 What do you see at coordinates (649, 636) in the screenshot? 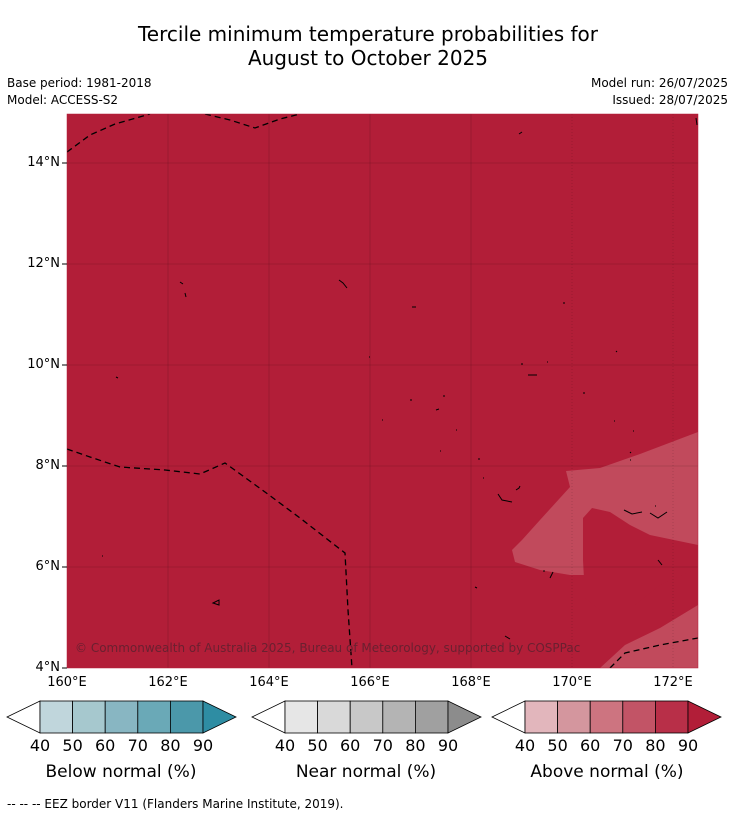
I see `above-70-80-region-lower` at bounding box center [649, 636].